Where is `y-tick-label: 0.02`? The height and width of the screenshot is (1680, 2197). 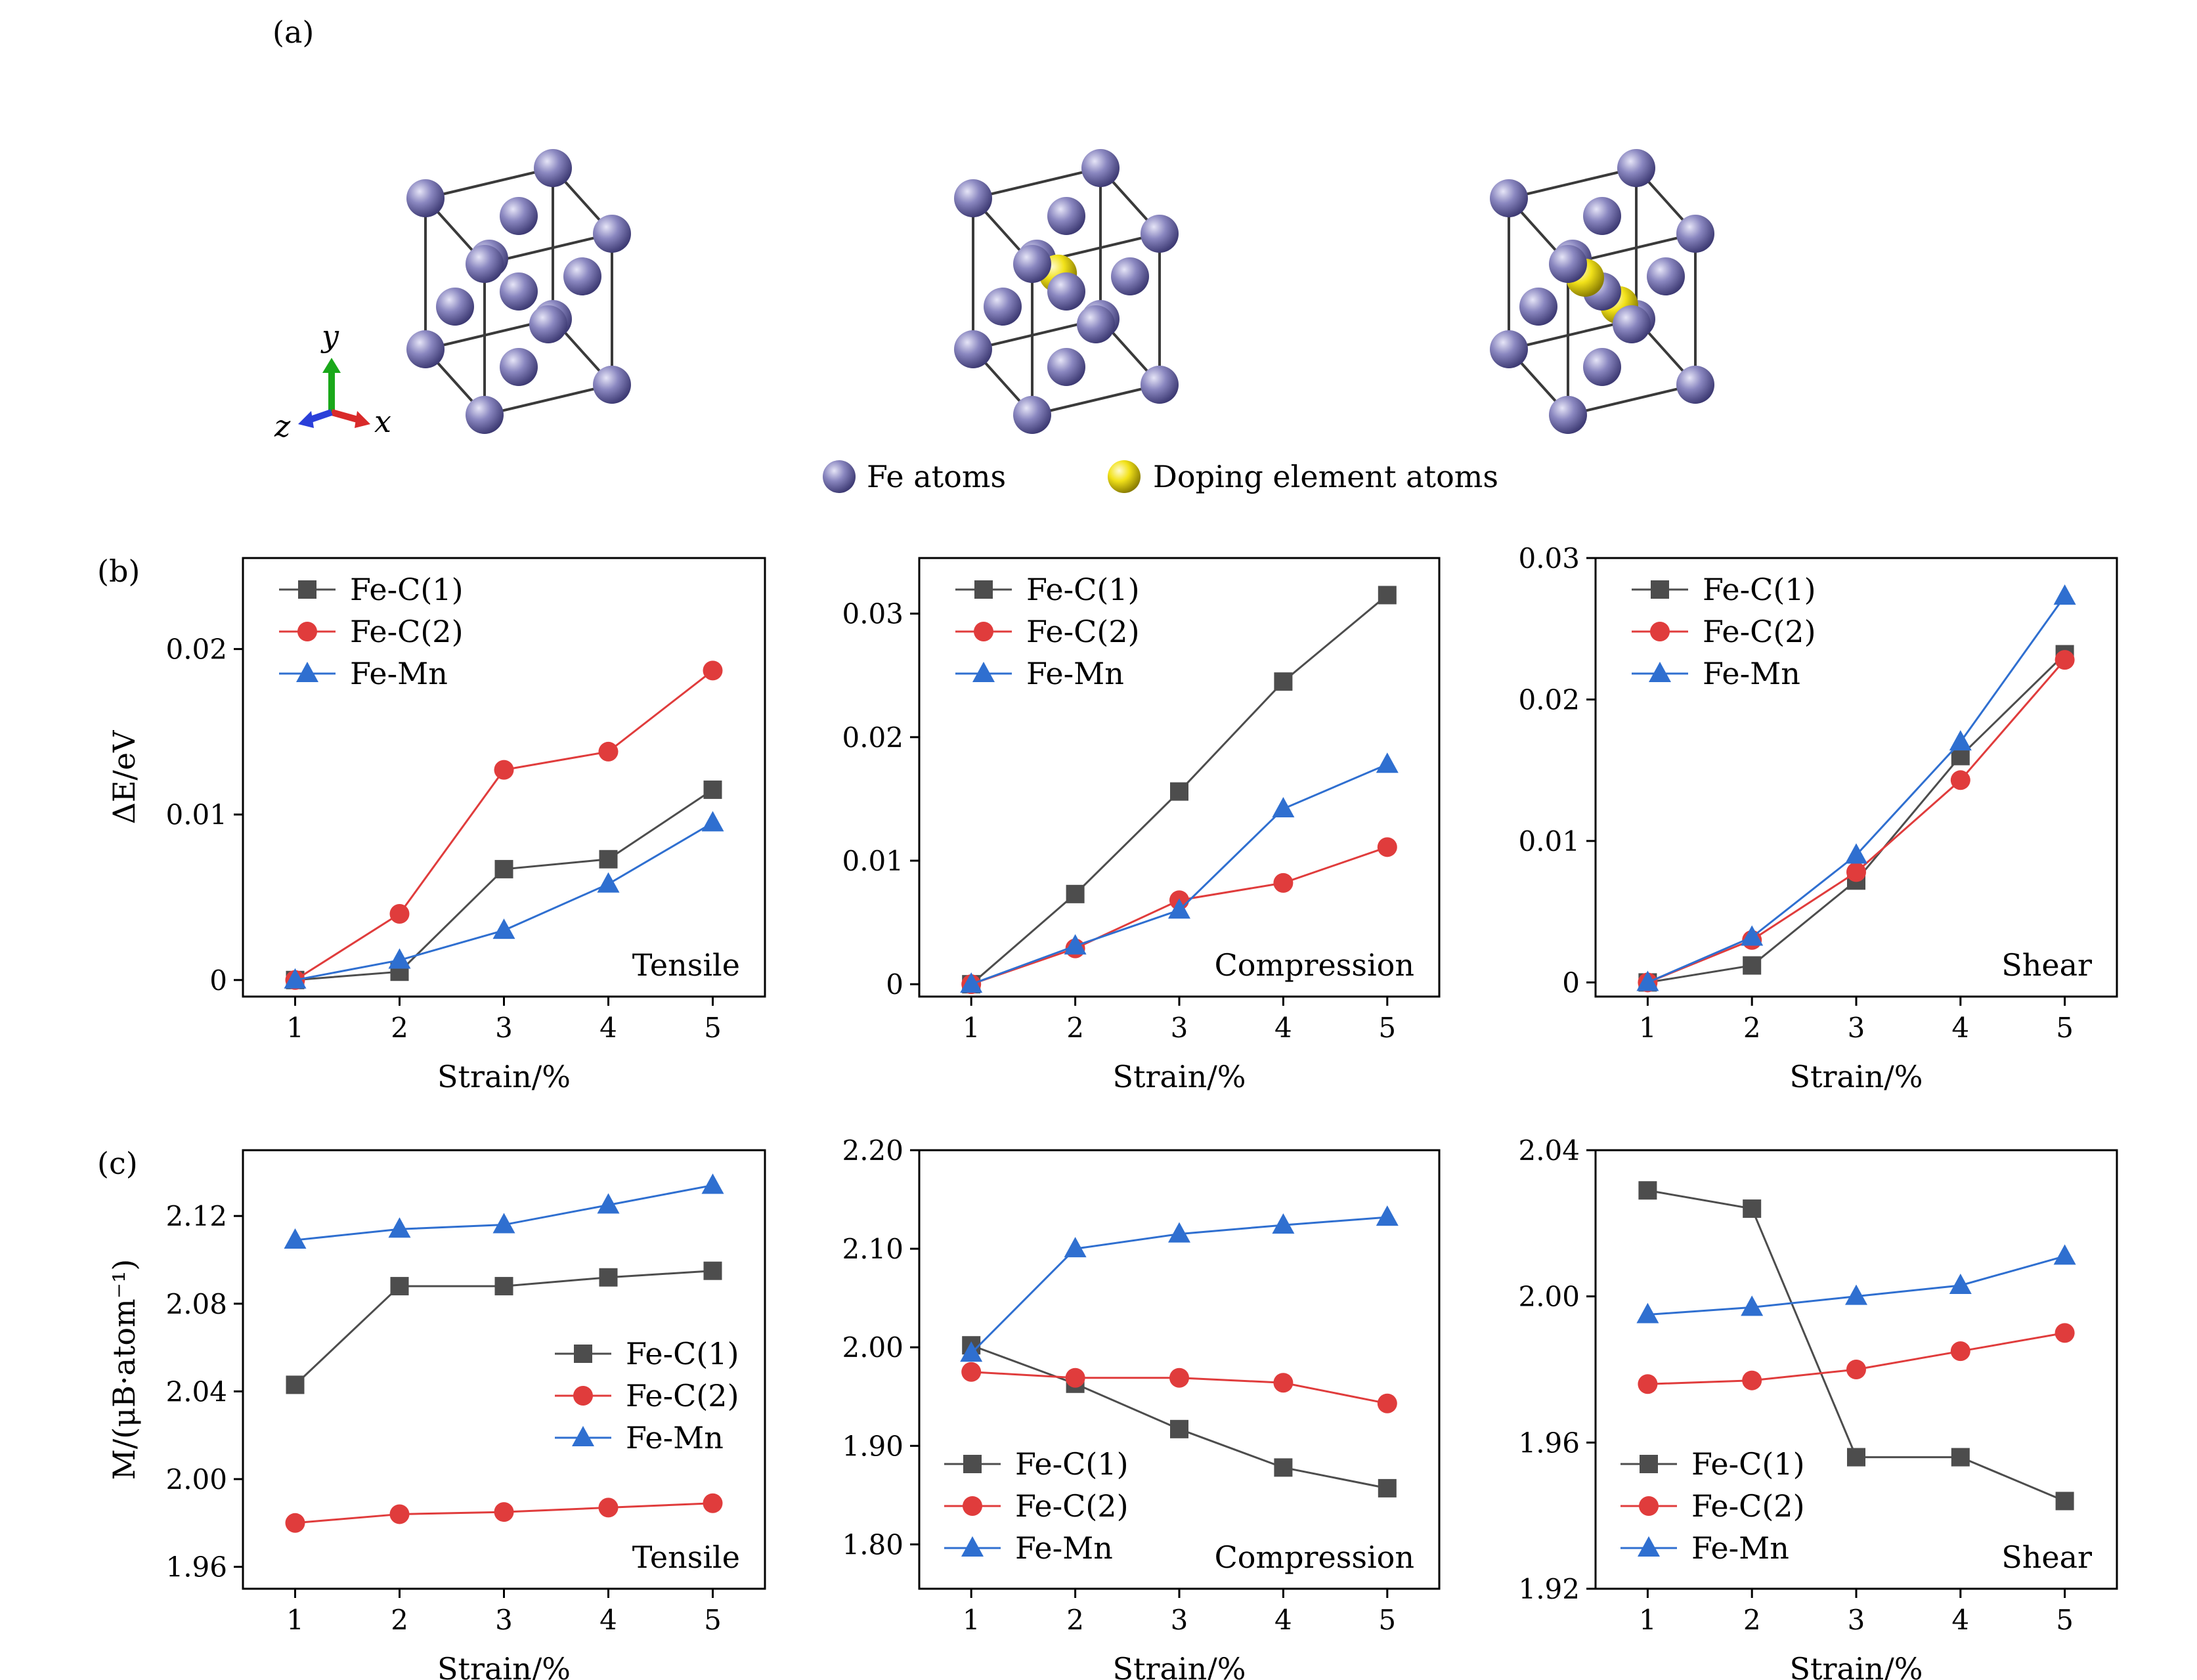
y-tick-label: 0.02 is located at coordinates (196, 650).